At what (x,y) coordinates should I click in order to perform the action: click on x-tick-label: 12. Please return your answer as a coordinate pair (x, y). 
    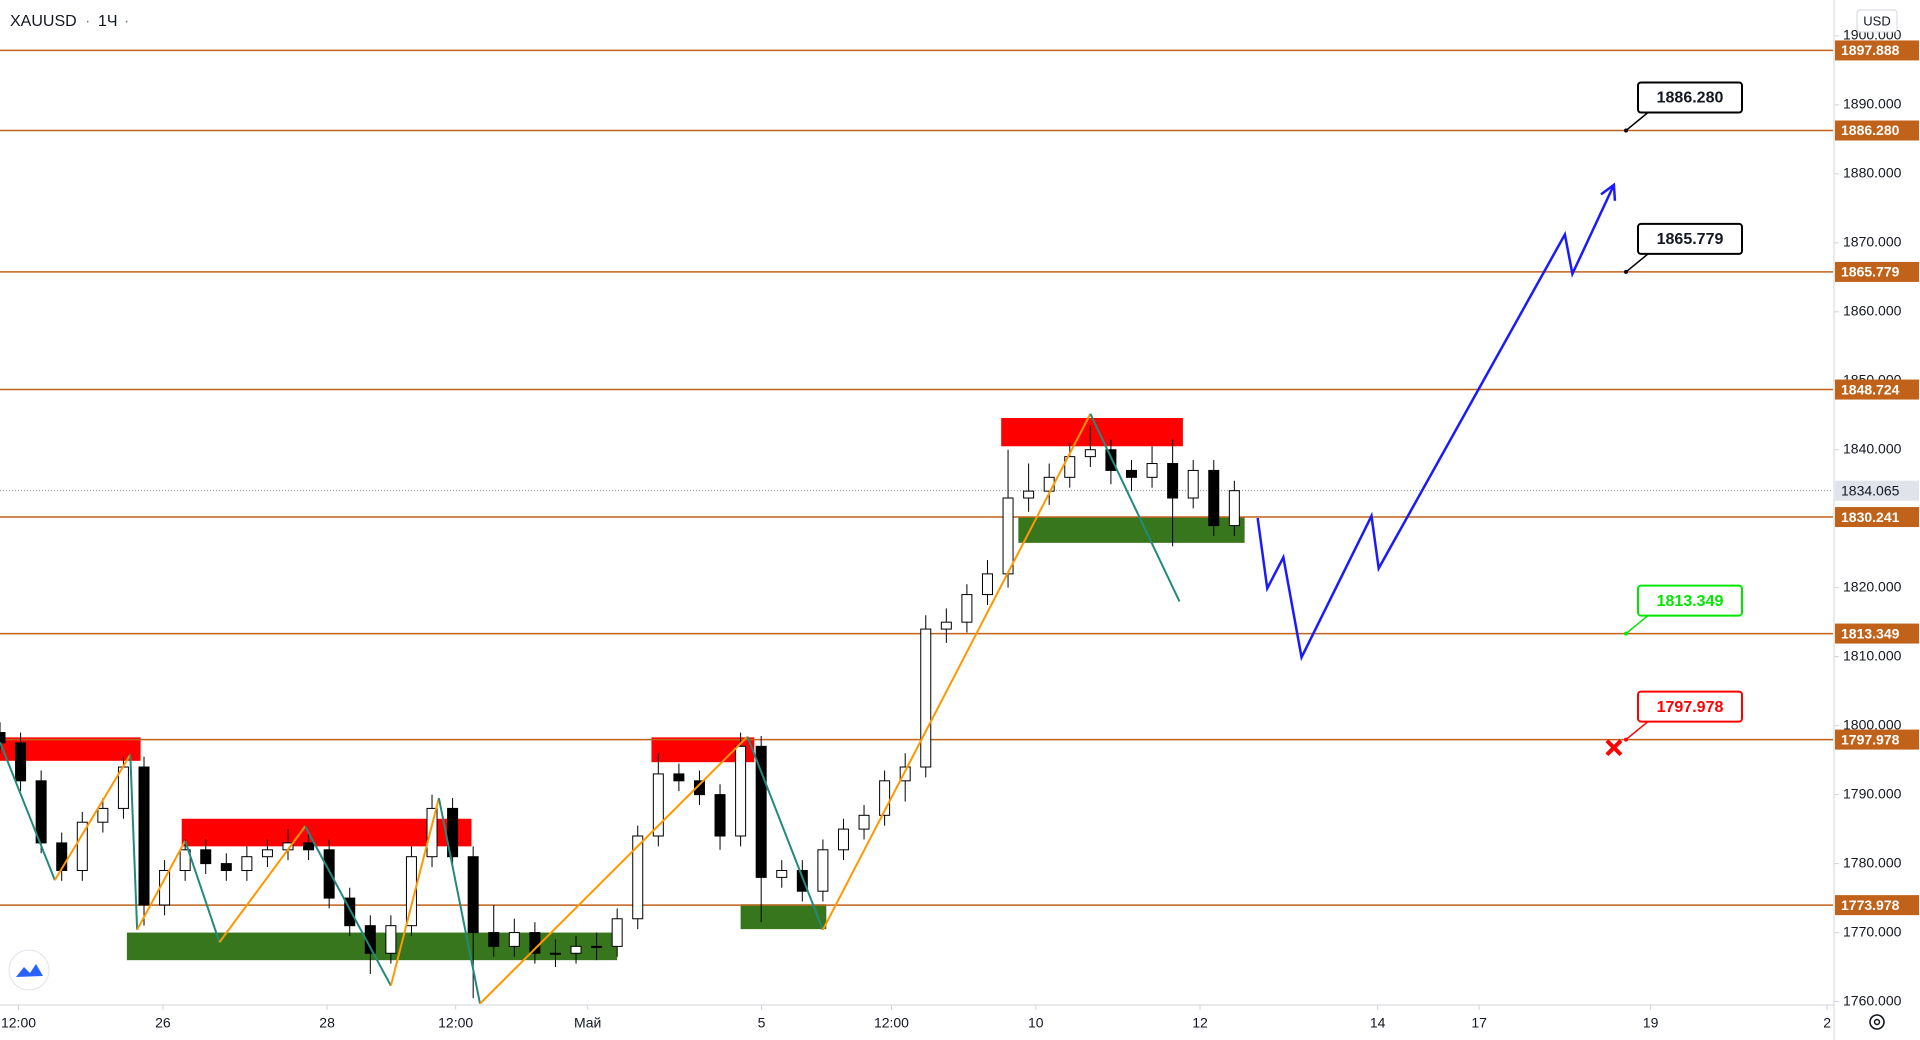
    Looking at the image, I should click on (1200, 1023).